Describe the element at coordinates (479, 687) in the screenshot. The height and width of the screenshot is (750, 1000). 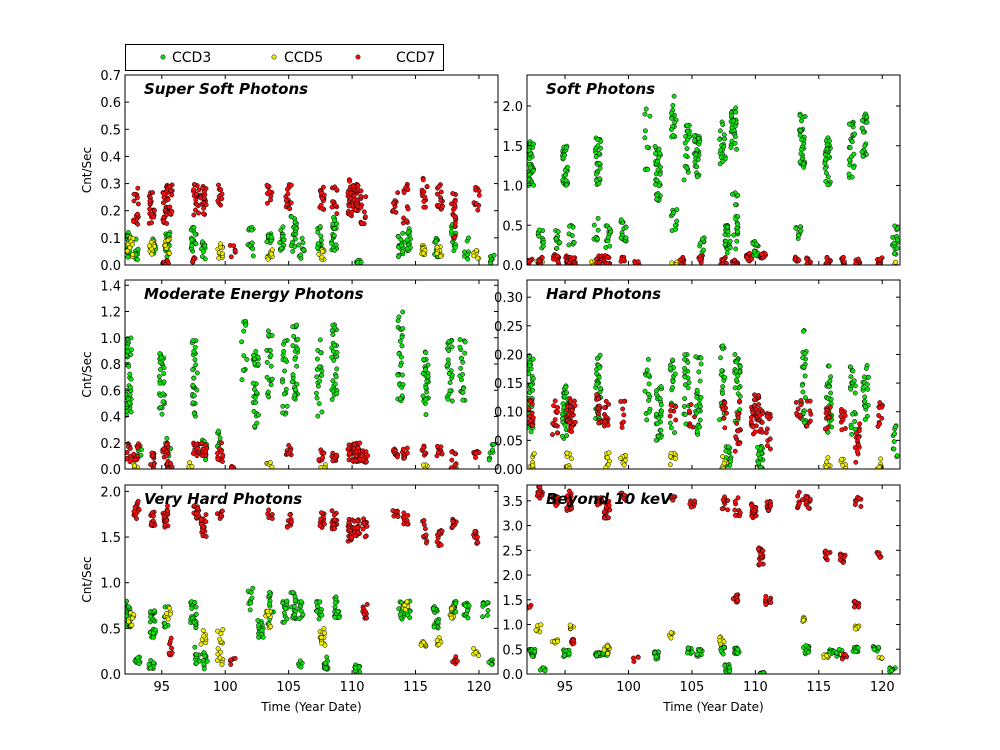
I see `x-tick-label: 120` at that location.